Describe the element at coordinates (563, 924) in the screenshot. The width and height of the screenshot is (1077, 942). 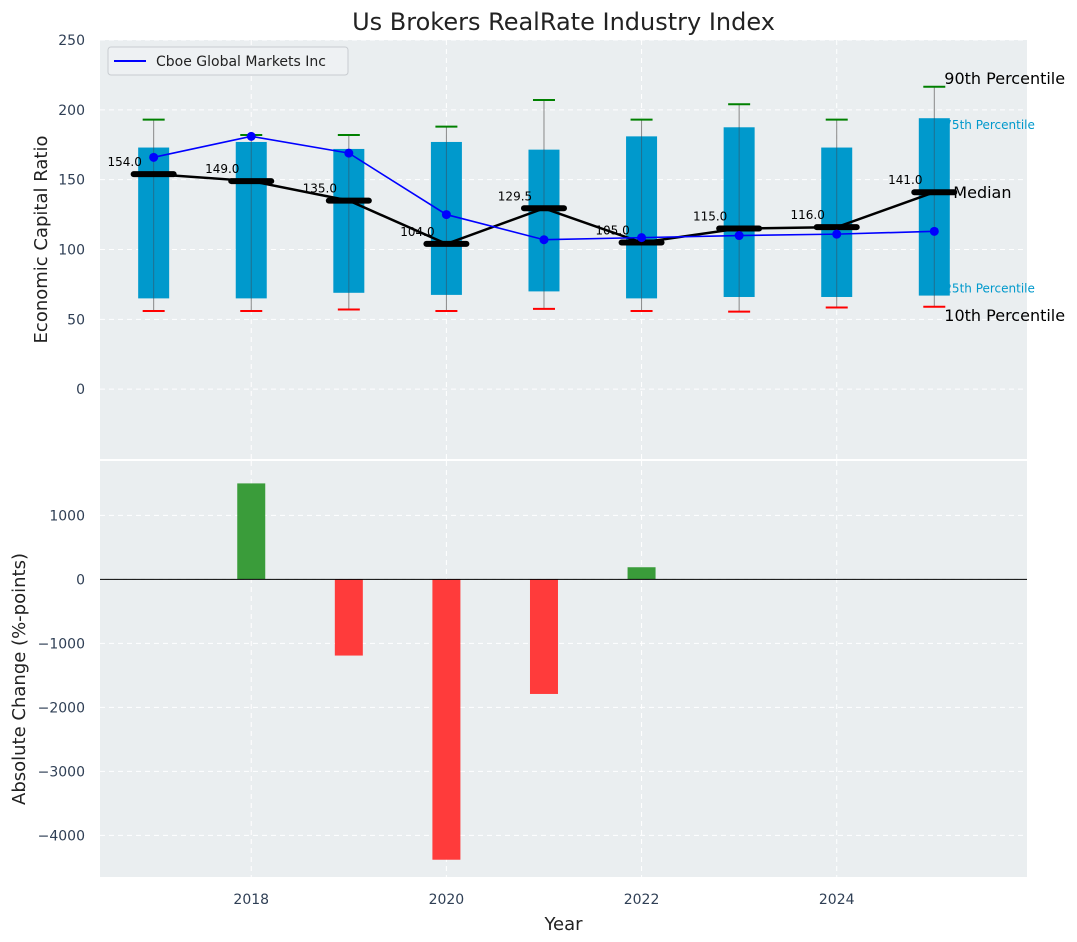
I see `x-axis-label: Year` at that location.